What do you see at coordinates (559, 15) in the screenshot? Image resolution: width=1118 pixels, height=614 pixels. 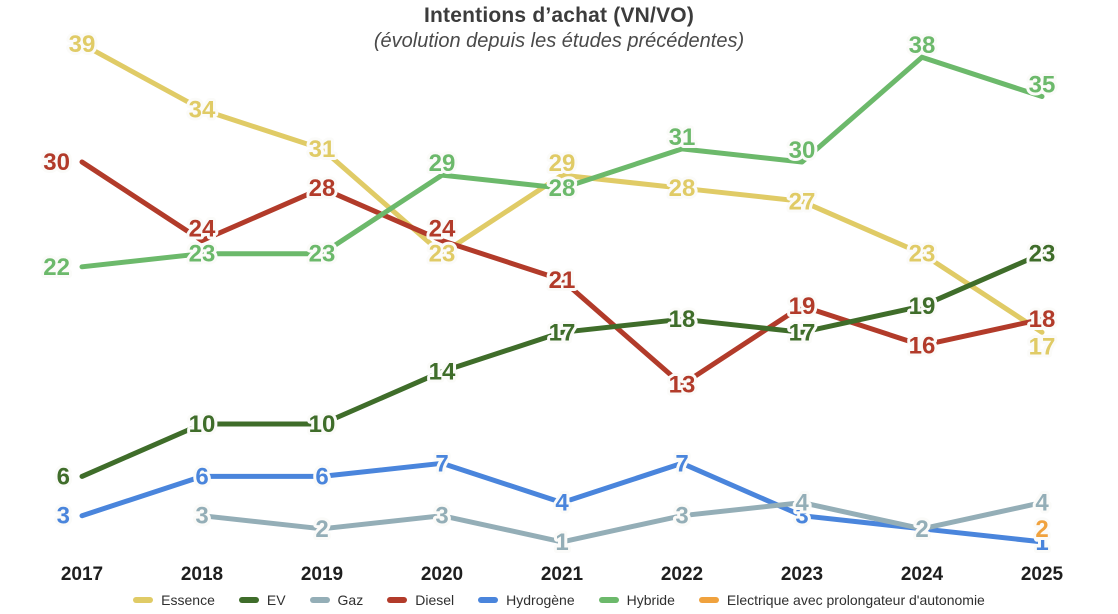 I see `chart-title: Intentions d’achat (VN/VO)` at bounding box center [559, 15].